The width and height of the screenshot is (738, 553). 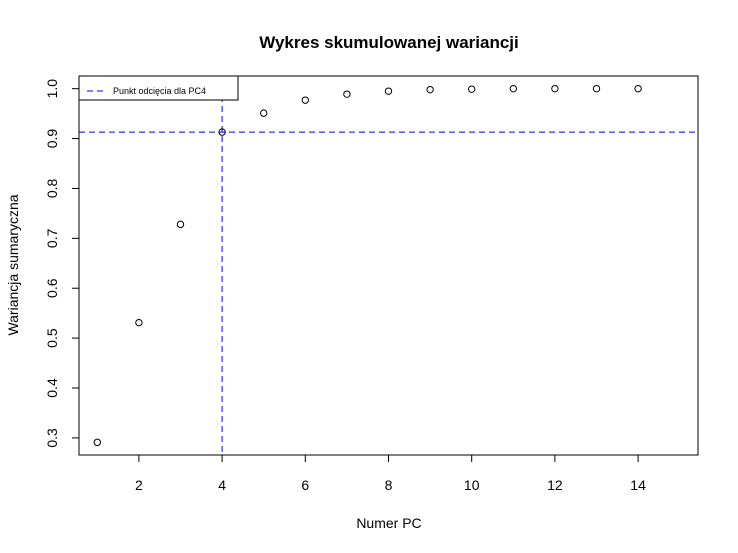 I want to click on x-tick-label: 12, so click(x=555, y=485).